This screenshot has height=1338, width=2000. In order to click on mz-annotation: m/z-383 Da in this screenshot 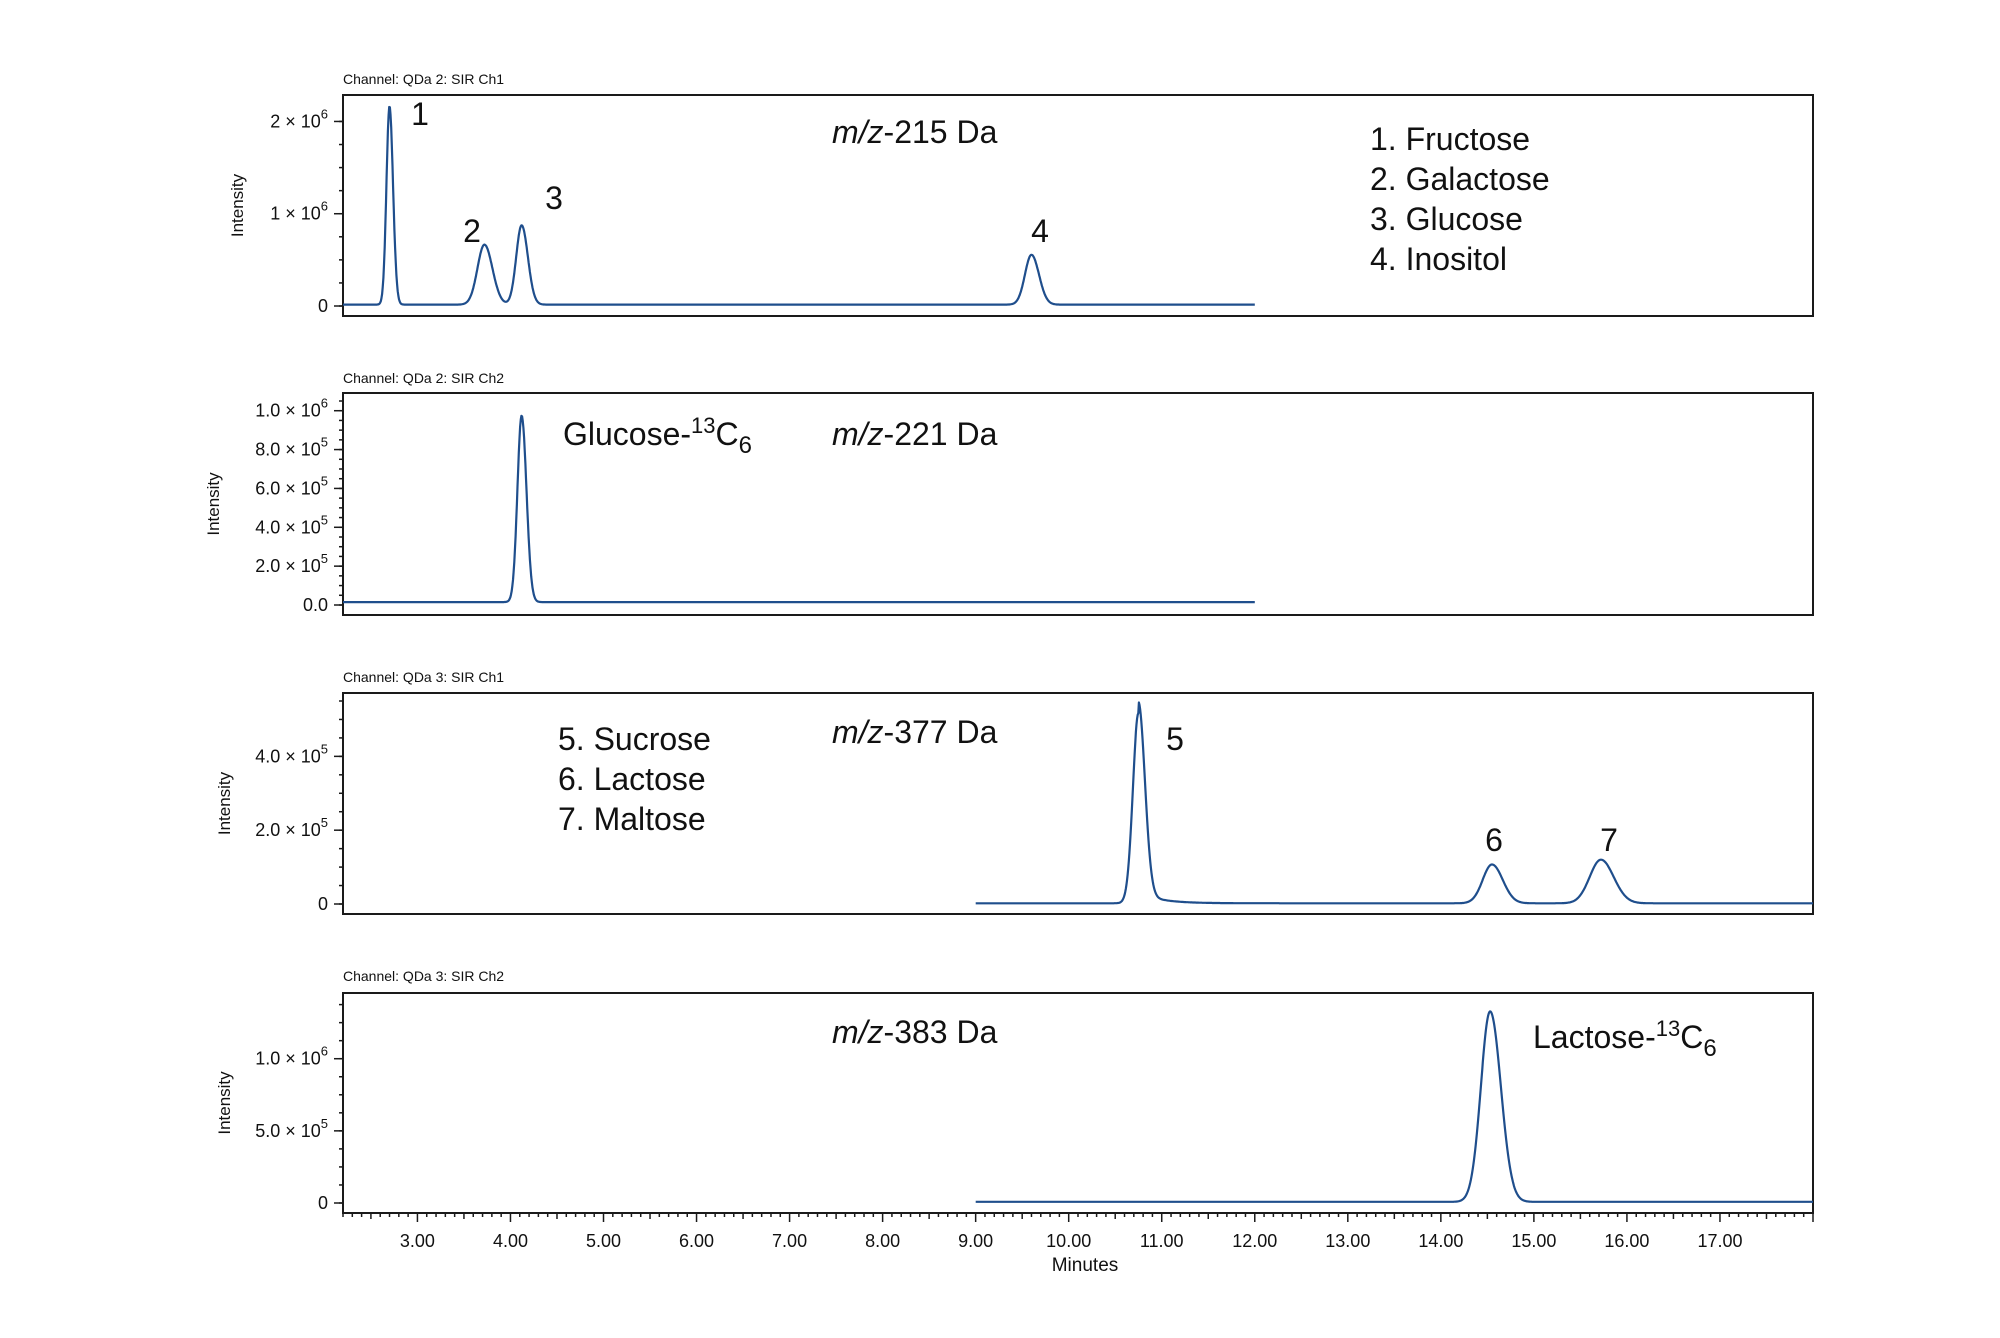, I will do `click(915, 1032)`.